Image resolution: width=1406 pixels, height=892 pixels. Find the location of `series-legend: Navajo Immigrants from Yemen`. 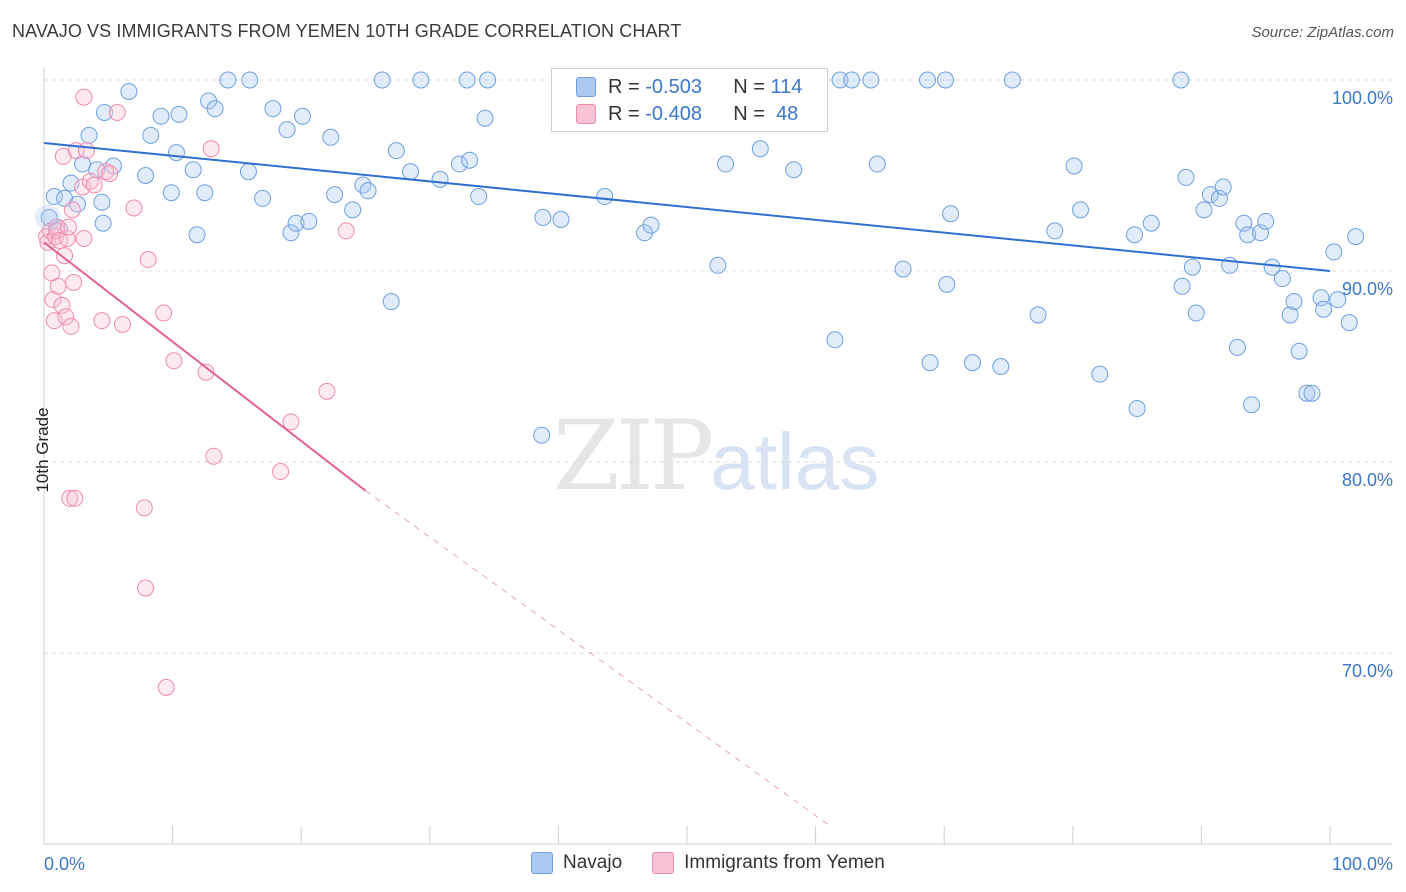

series-legend: Navajo Immigrants from Yemen is located at coordinates (723, 863).